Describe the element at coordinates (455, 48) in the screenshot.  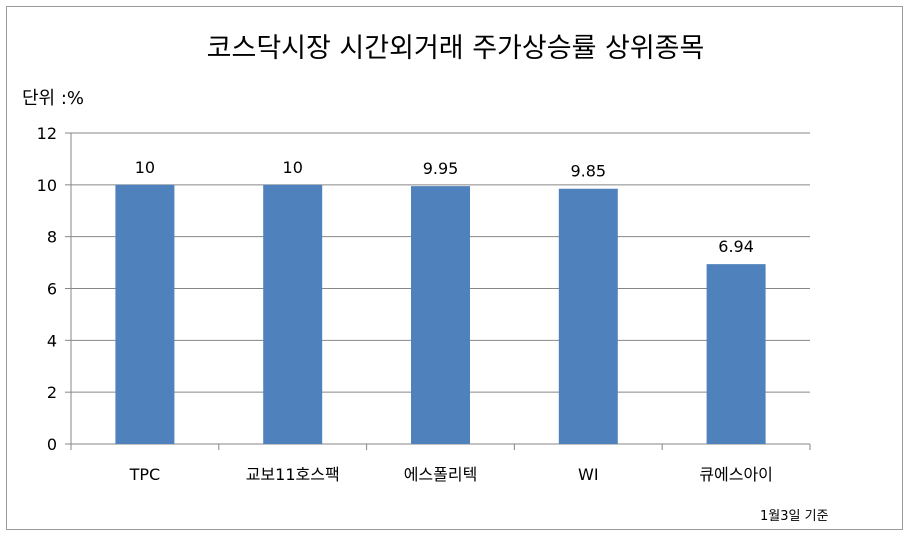
I see `chart-title: 코스닥시장 시간외거래 주가상승률 상위종목` at that location.